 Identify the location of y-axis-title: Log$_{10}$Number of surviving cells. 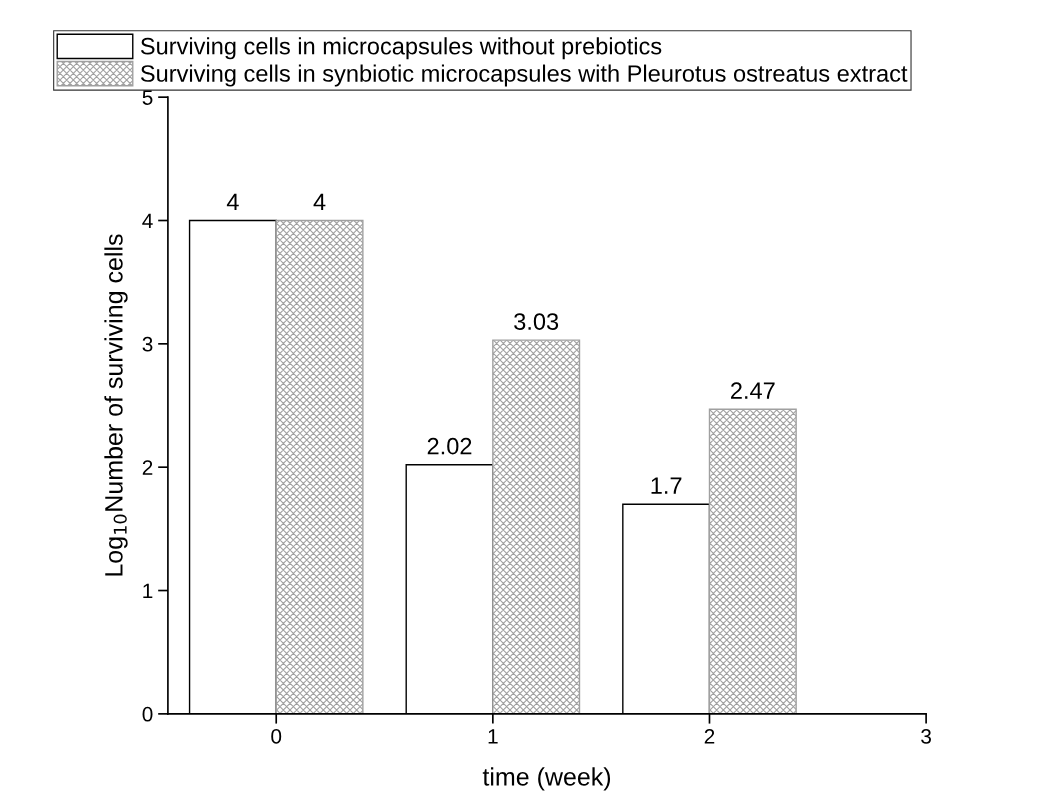
(116, 405).